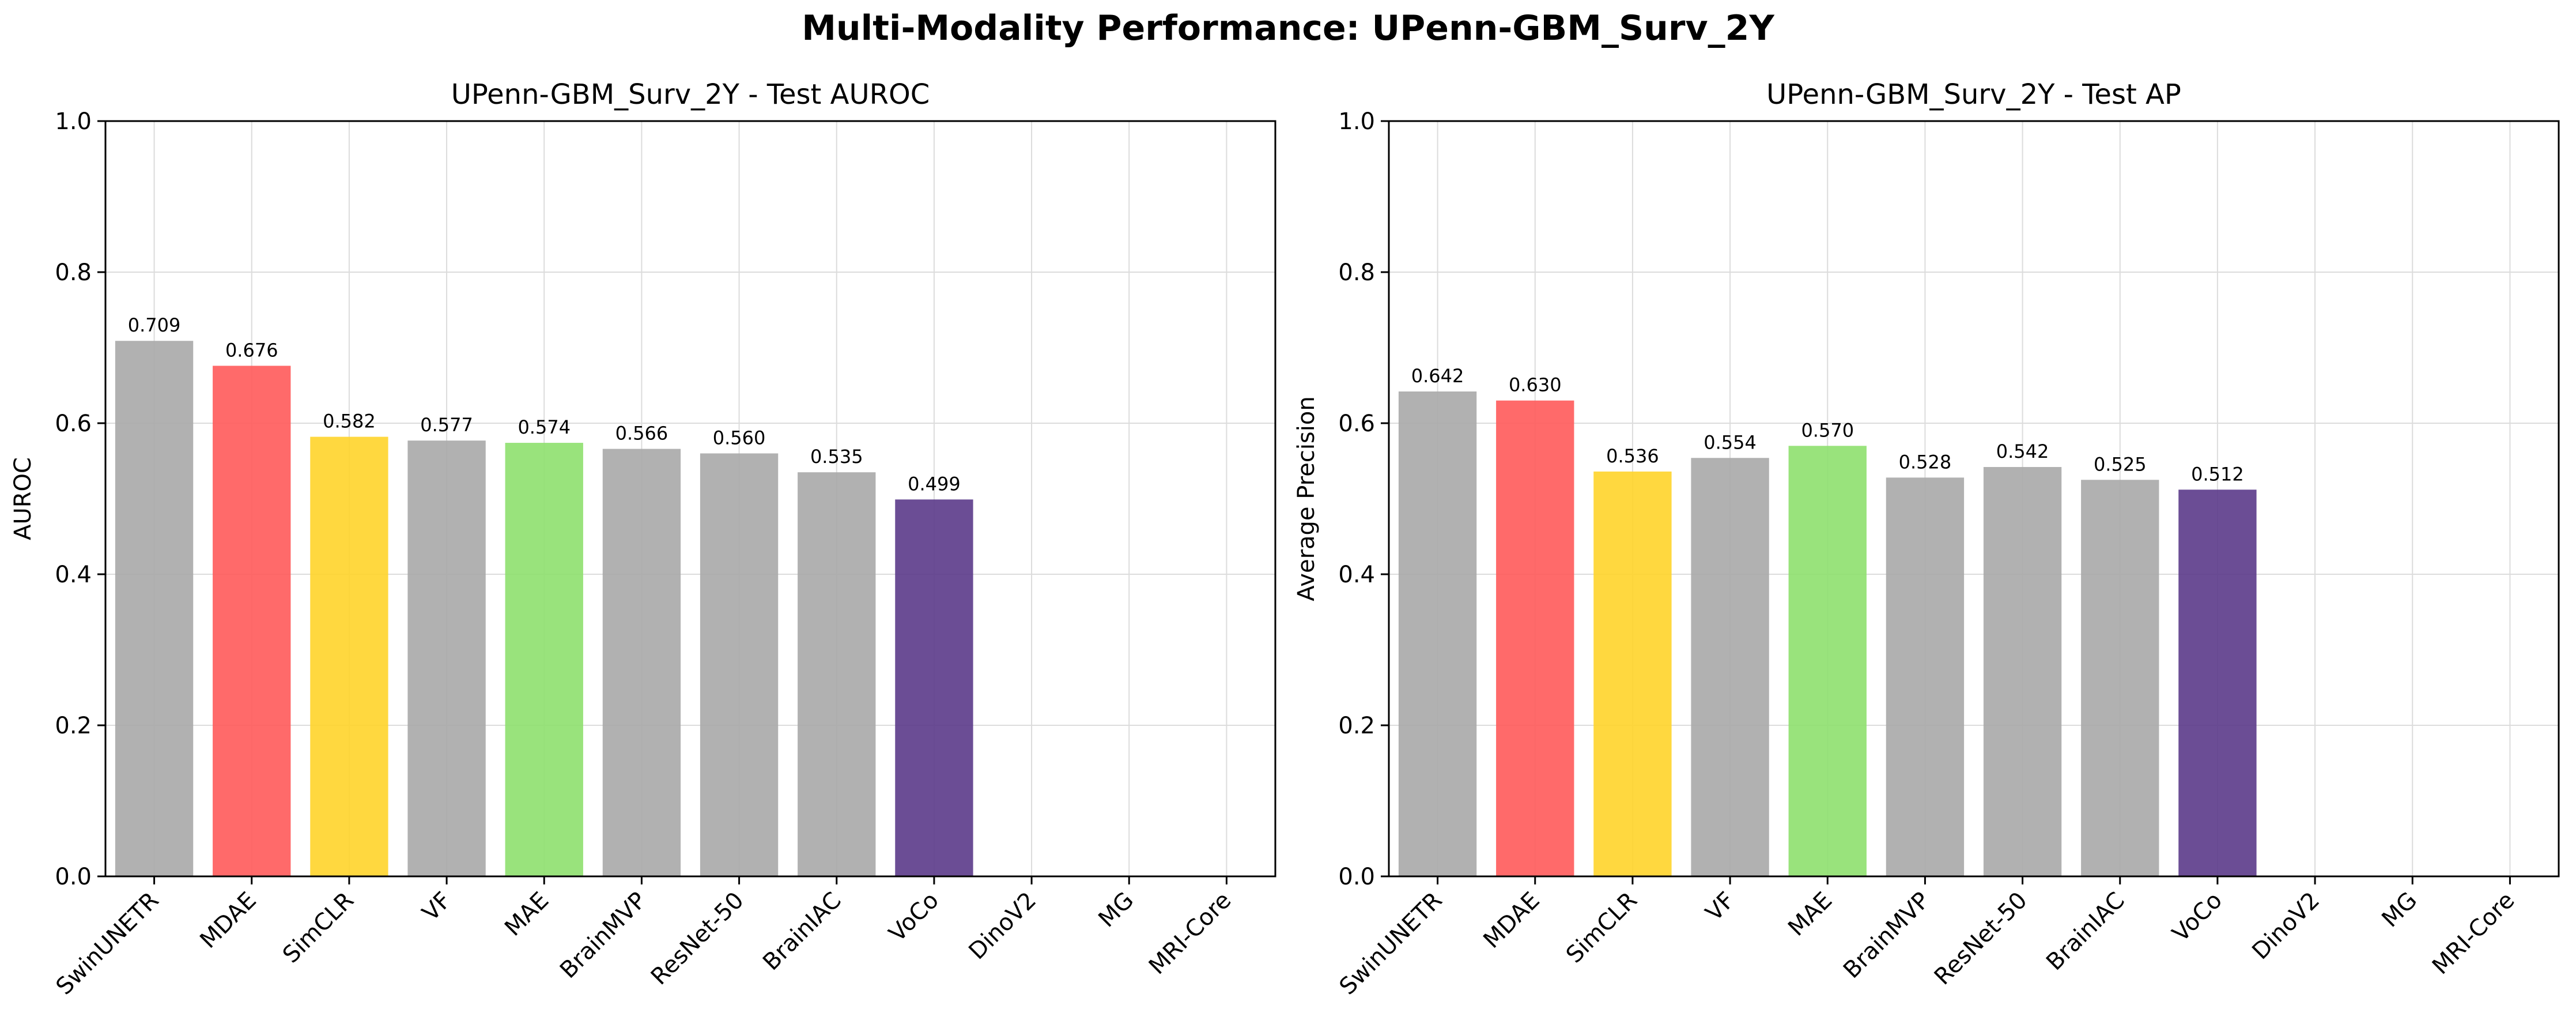  I want to click on bar-value-label: 0.566, so click(641, 434).